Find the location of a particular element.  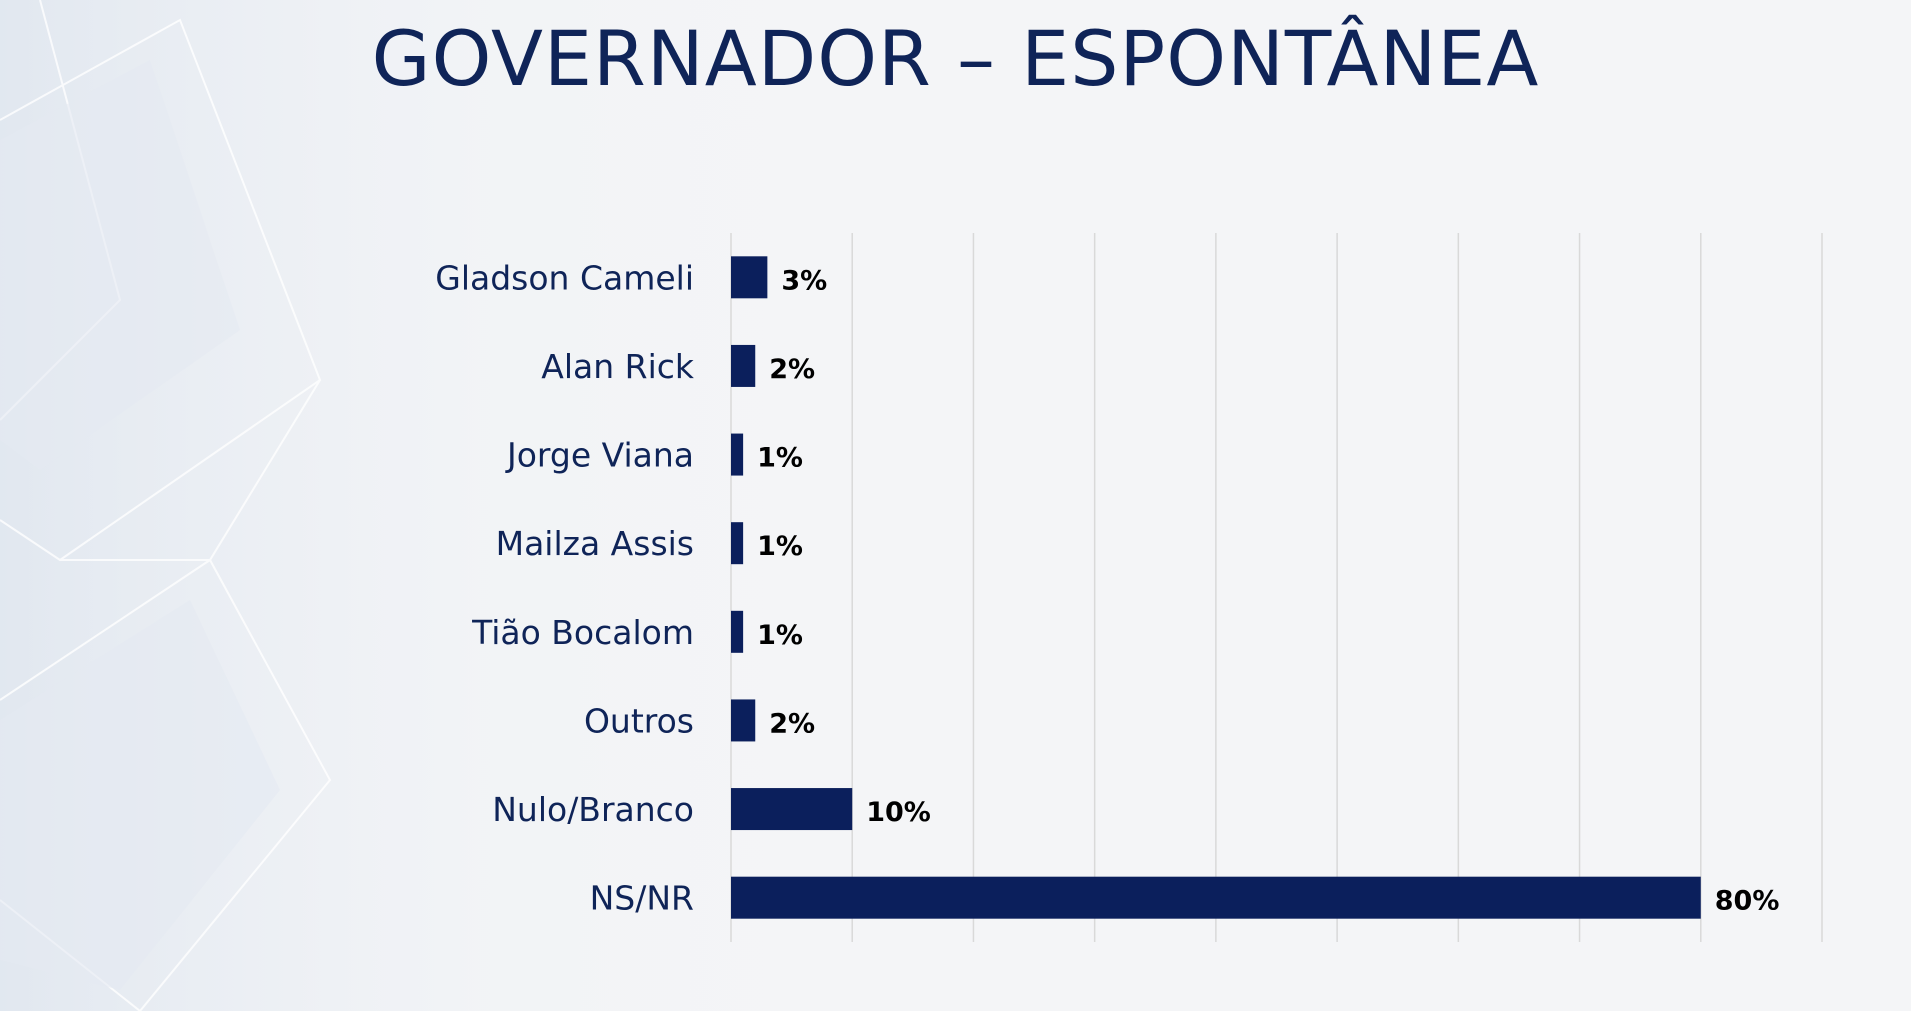

category-label: Mailza Assis is located at coordinates (595, 543).